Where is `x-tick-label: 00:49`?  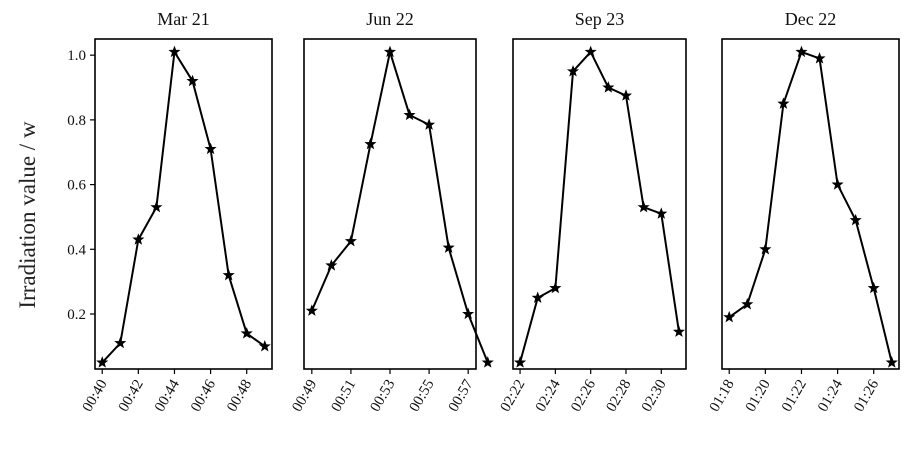 x-tick-label: 00:49 is located at coordinates (304, 396).